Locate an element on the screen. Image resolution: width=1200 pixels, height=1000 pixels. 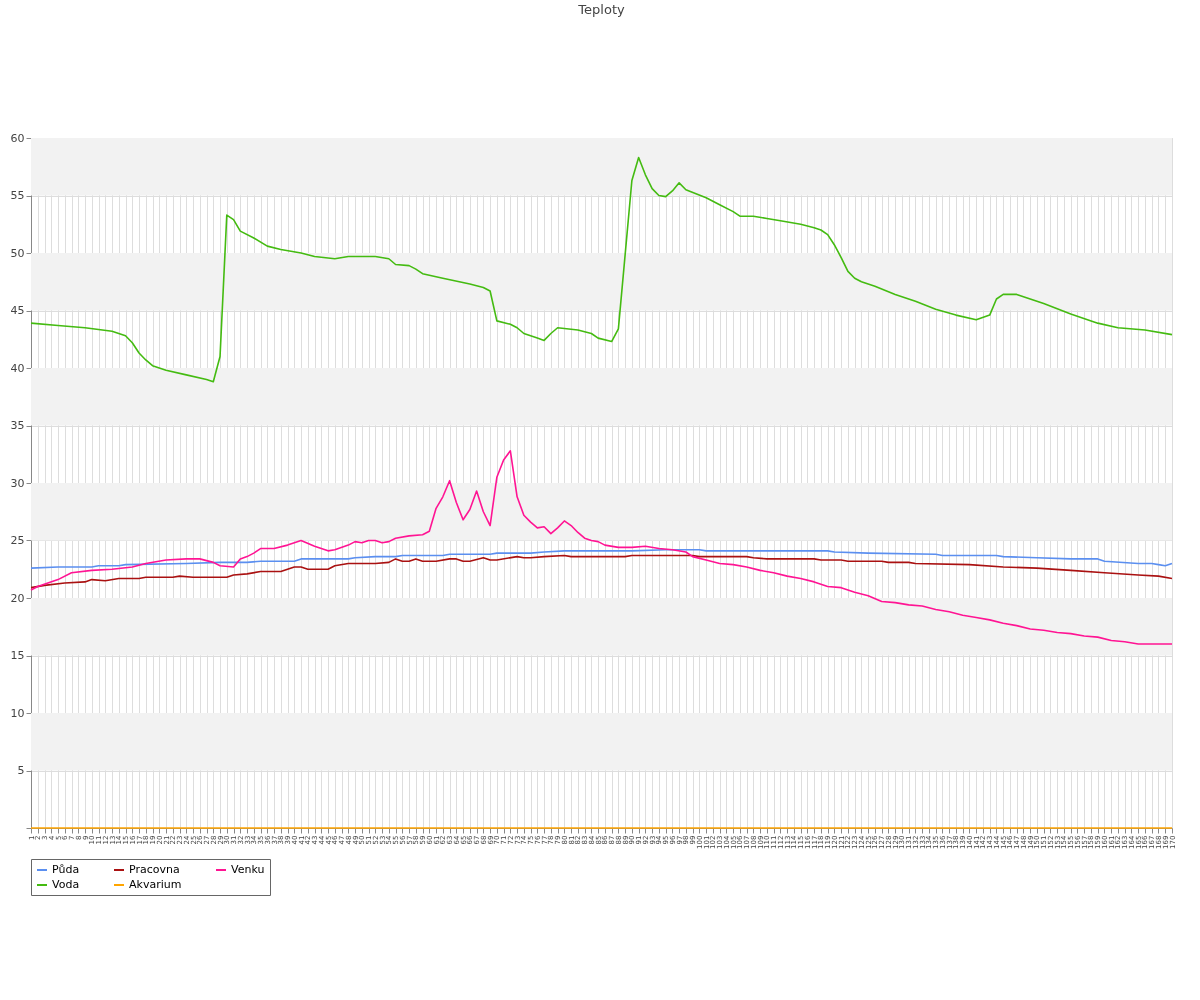
legend-label: Voda is located at coordinates (66, 884).